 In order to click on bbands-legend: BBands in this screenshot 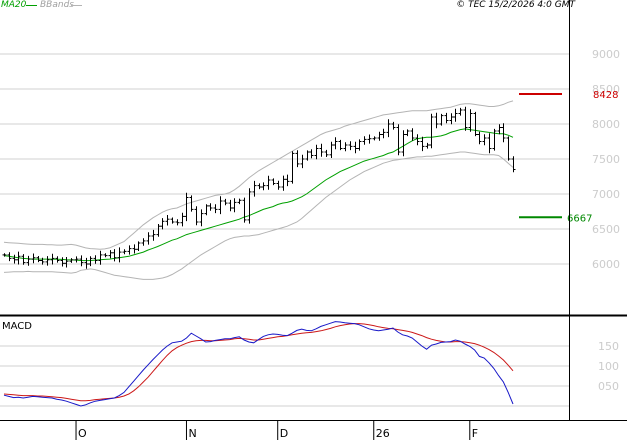, I will do `click(57, 5)`.